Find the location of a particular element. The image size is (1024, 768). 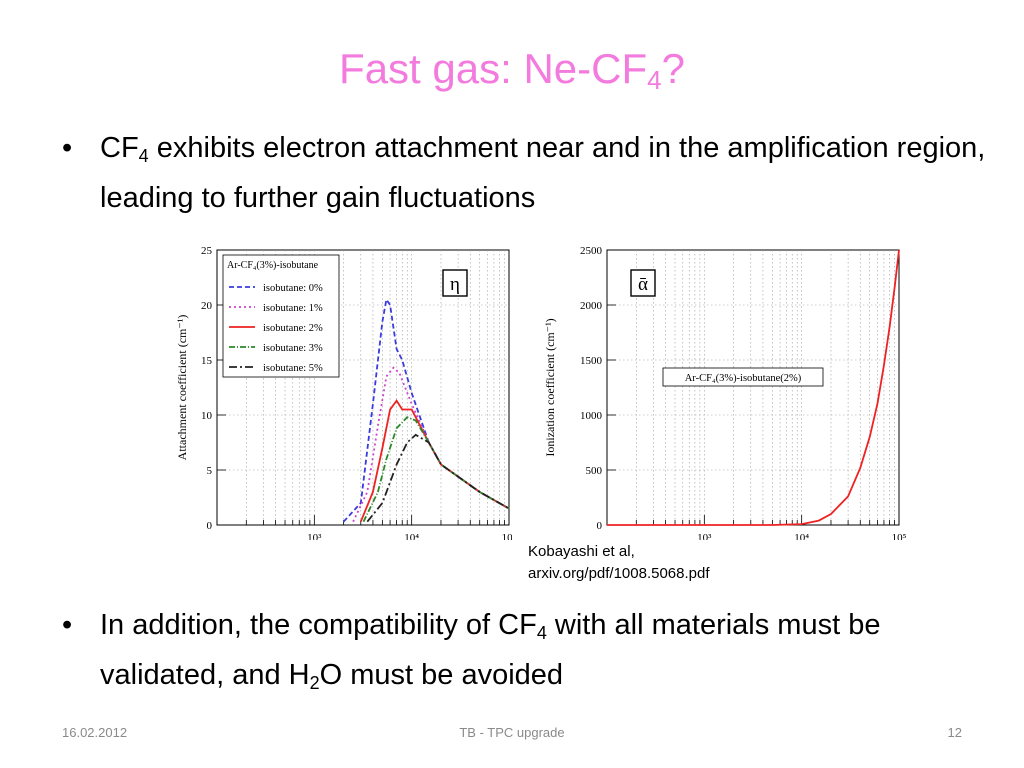

slide-title: Fast gas: Ne-CF4? is located at coordinates (512, 70).